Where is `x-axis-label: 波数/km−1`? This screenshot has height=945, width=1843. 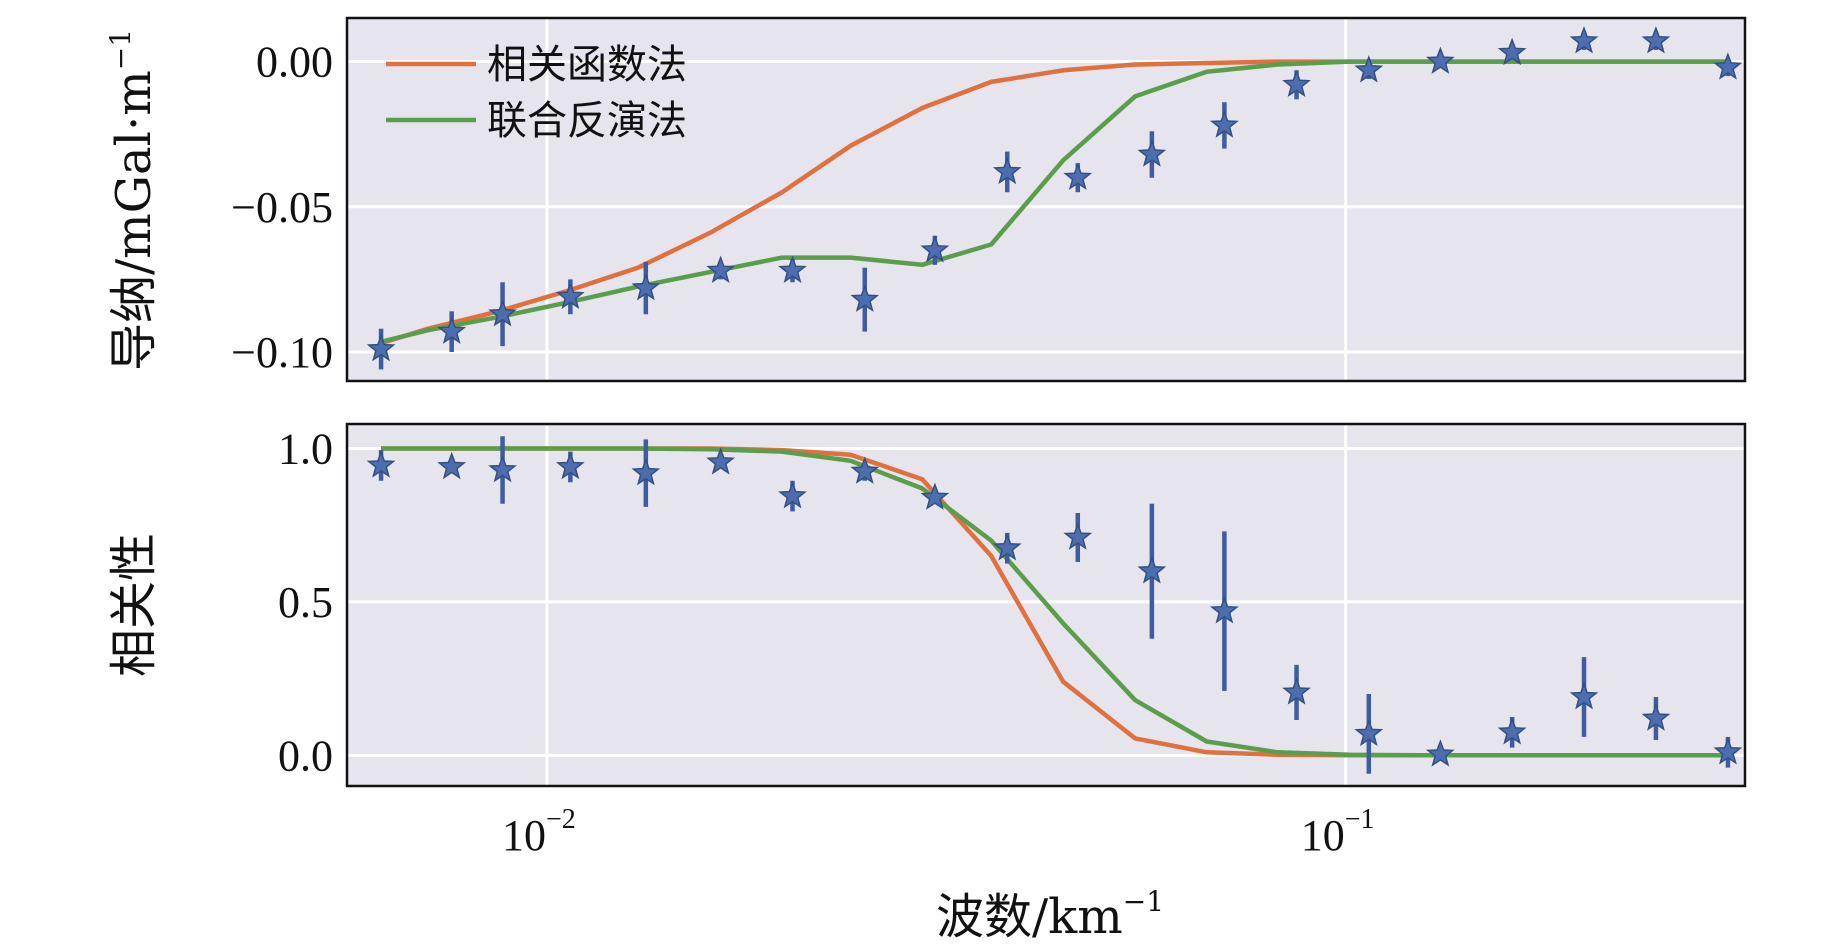
x-axis-label: 波数/km−1 is located at coordinates (1050, 915).